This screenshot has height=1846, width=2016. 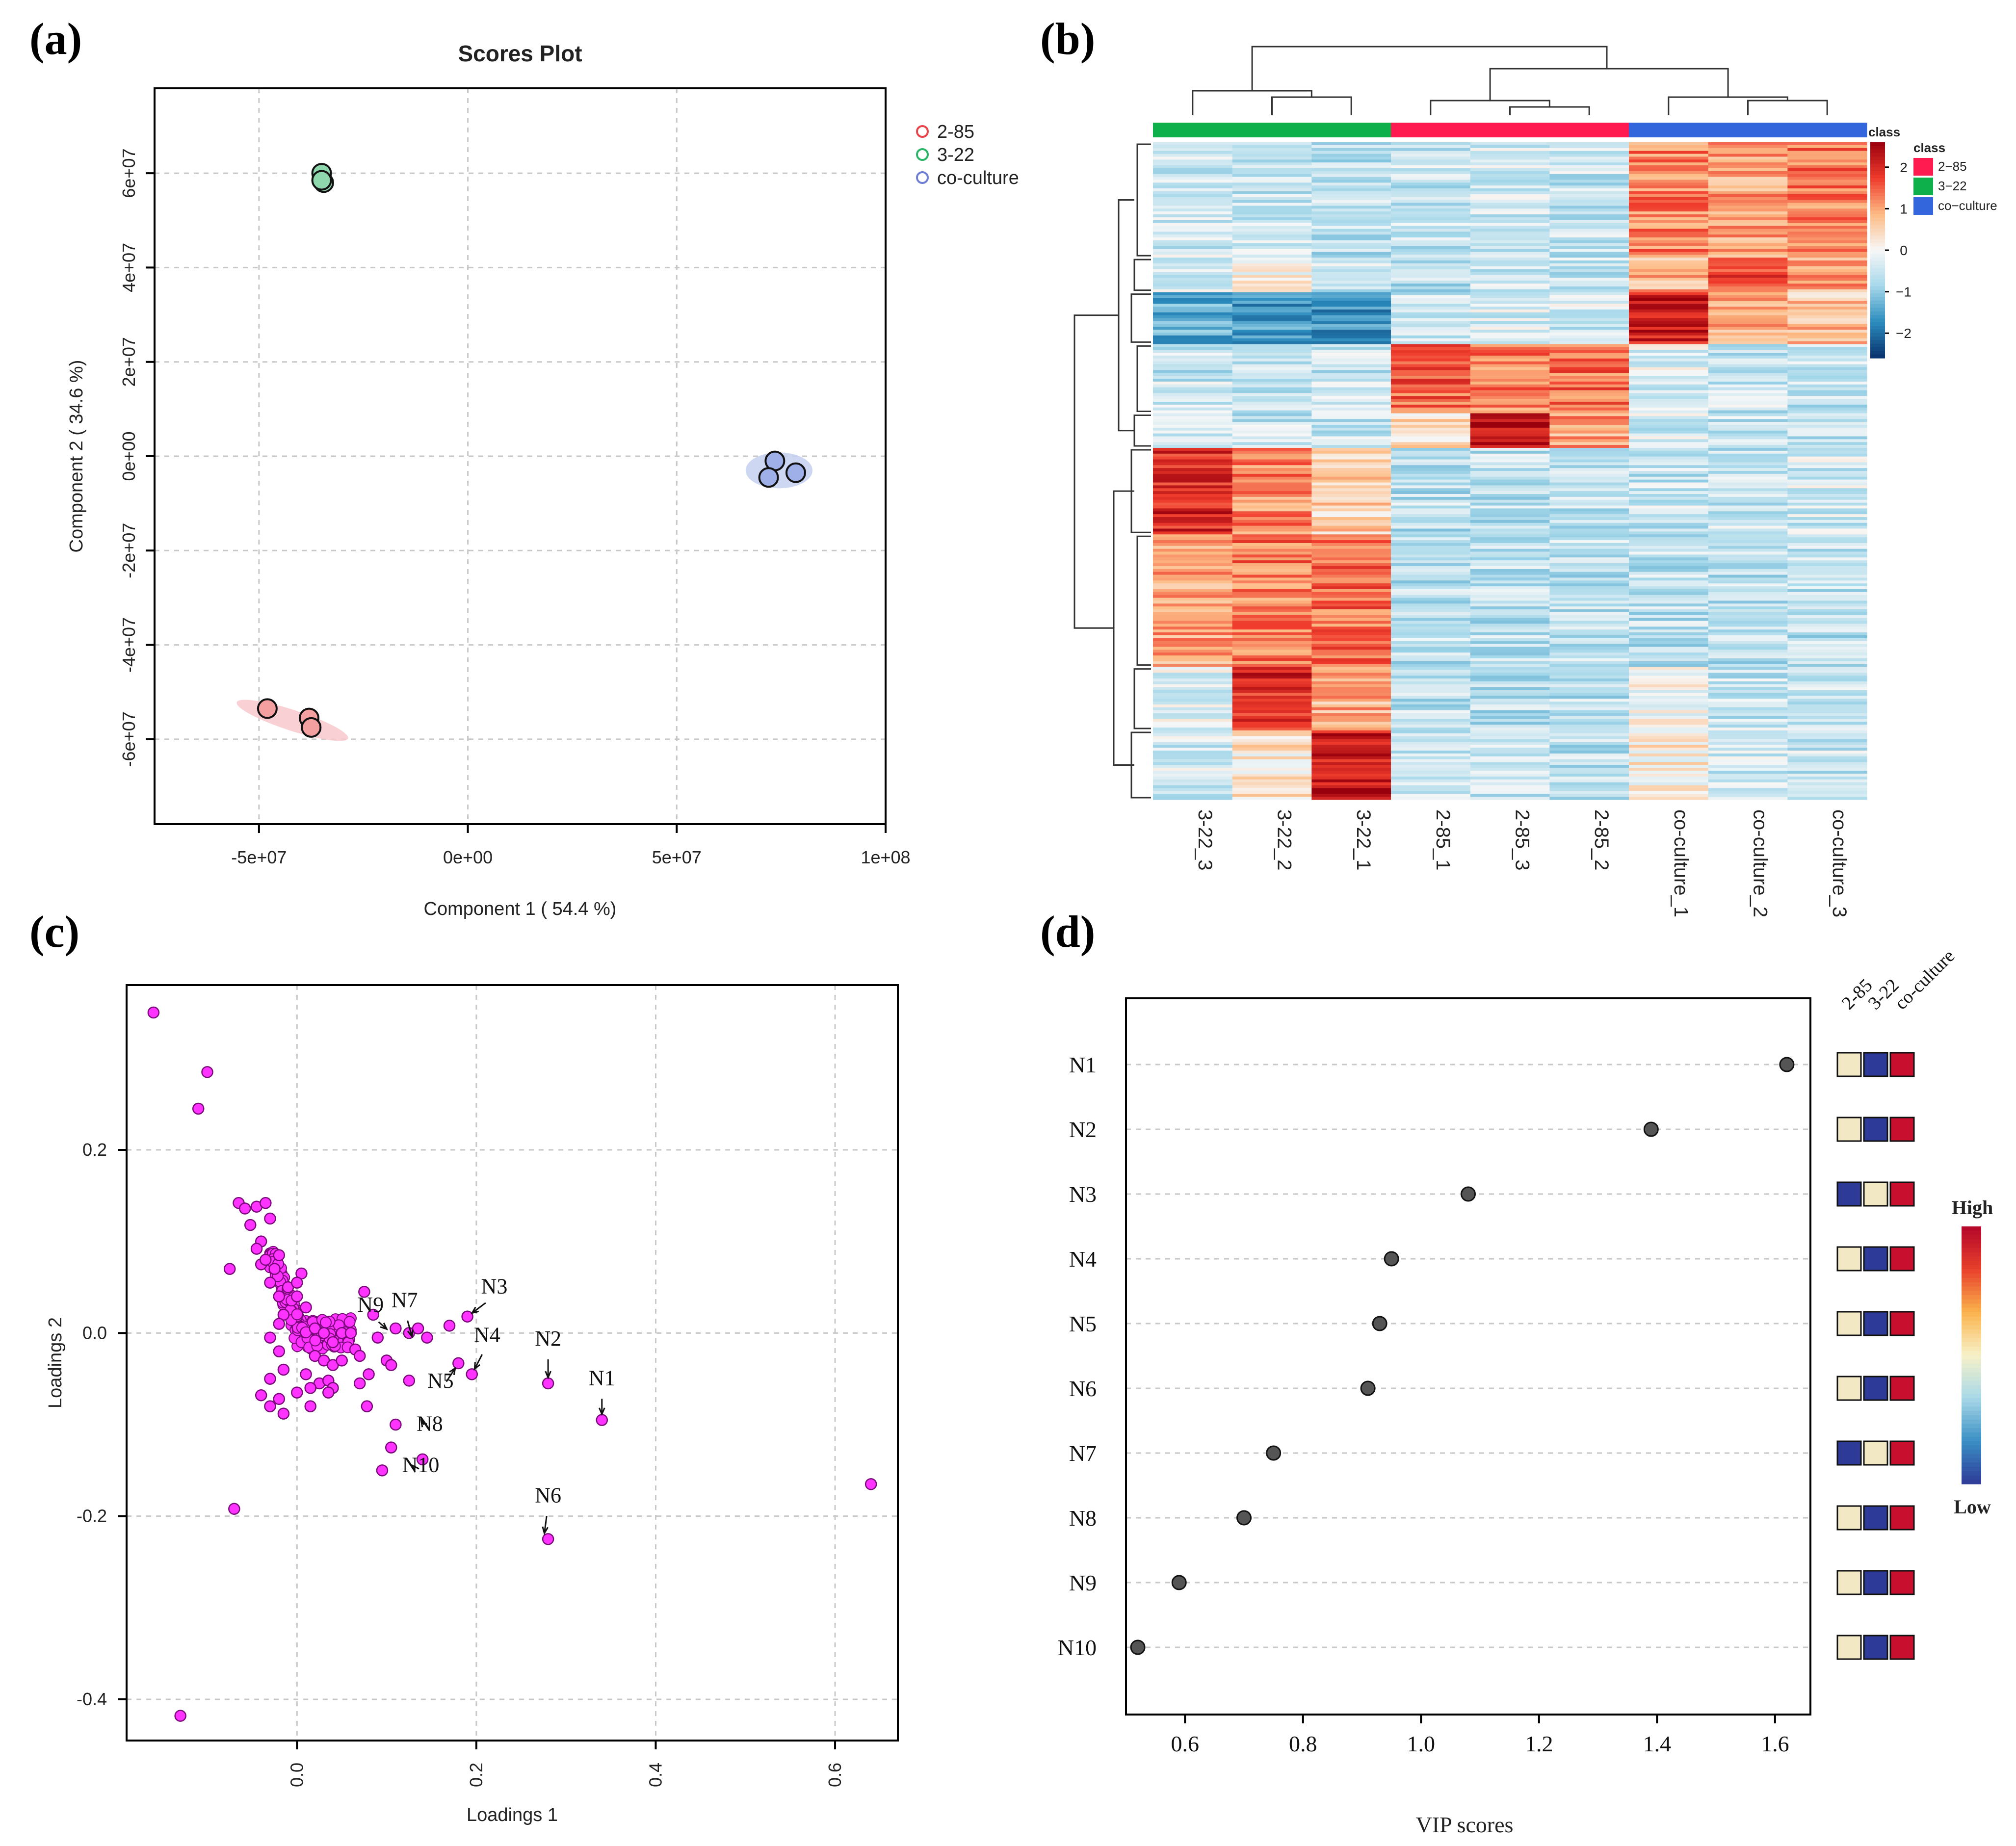 What do you see at coordinates (371, 1305) in the screenshot?
I see `c-annotation-label-N9: N9` at bounding box center [371, 1305].